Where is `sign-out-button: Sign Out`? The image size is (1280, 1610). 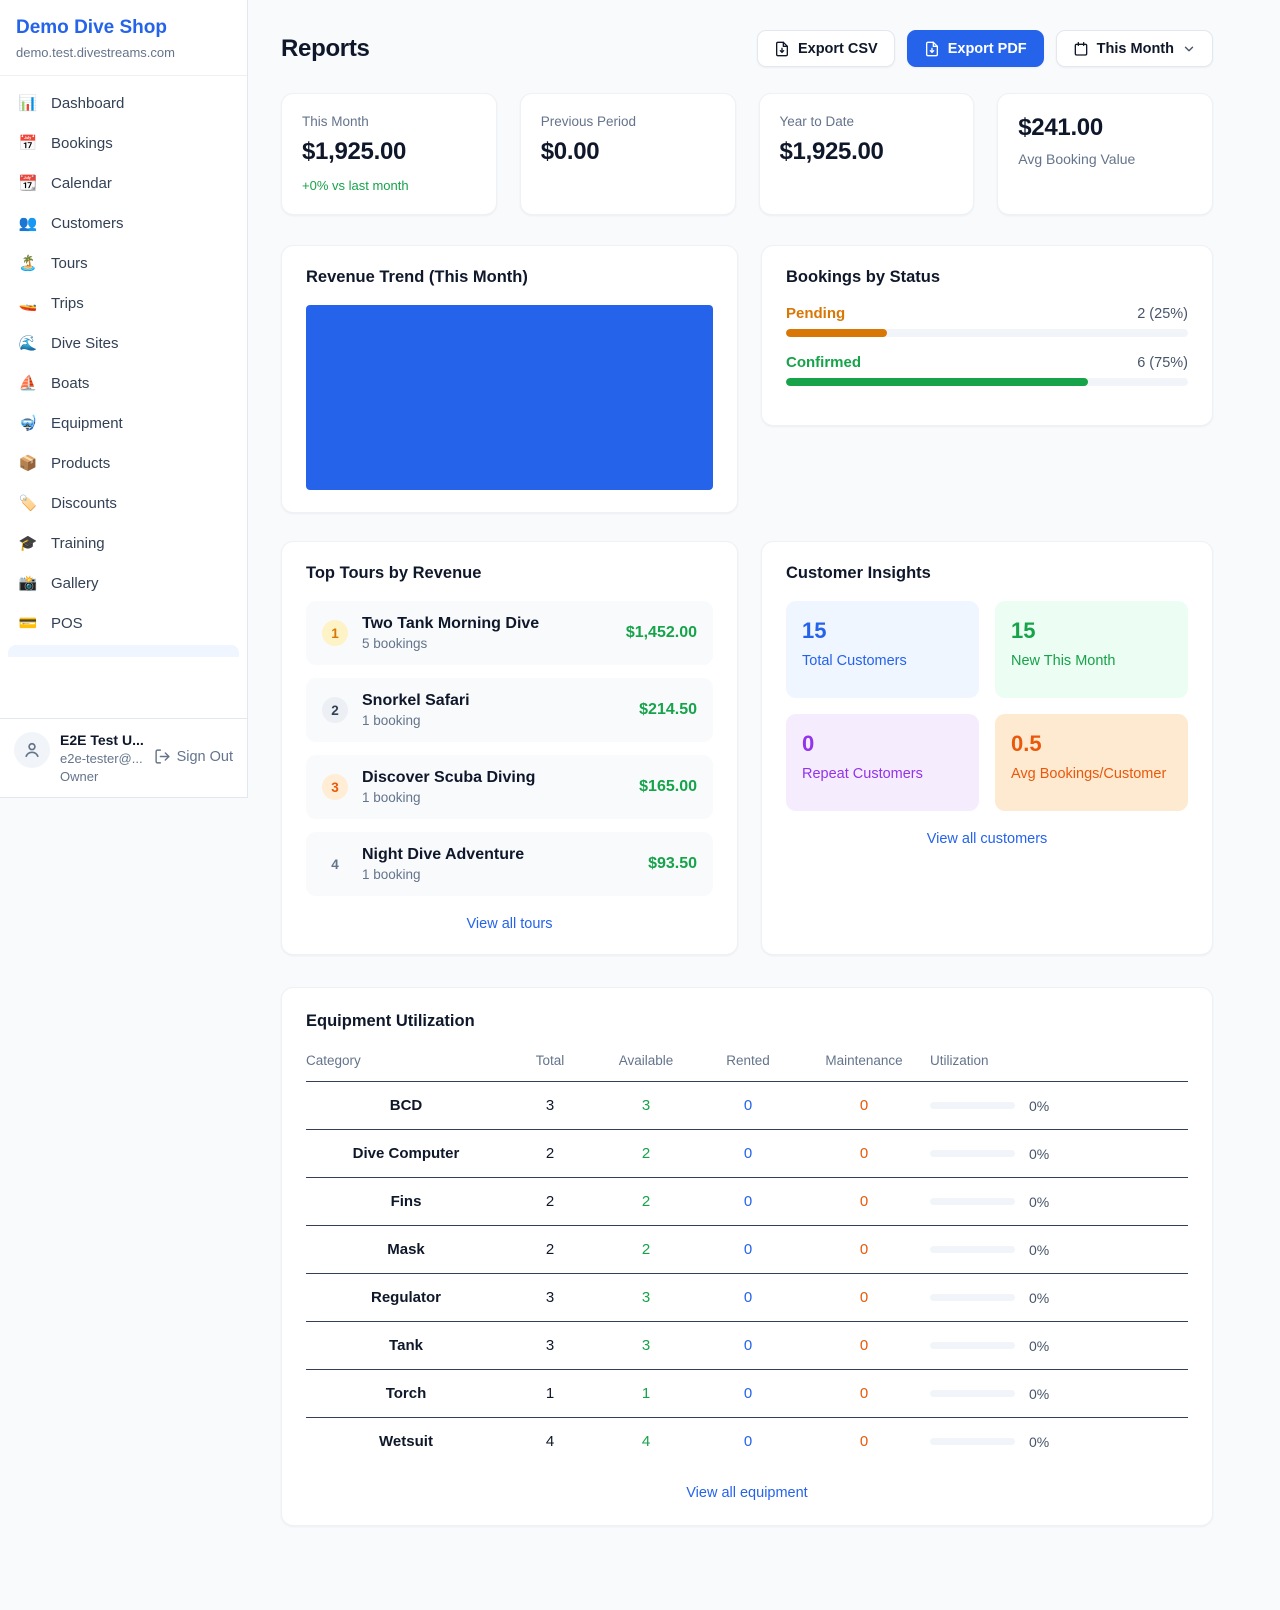
sign-out-button: Sign Out is located at coordinates (193, 756).